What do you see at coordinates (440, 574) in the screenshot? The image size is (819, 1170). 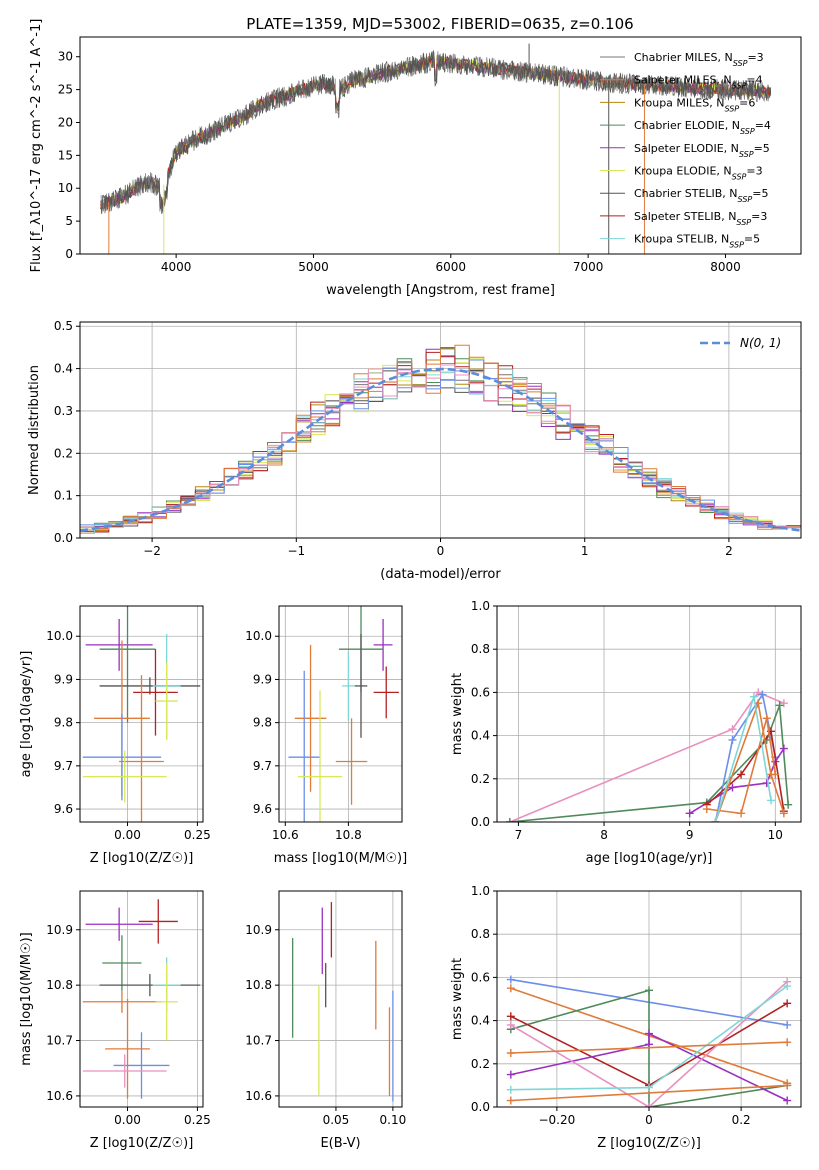 I see `x-axis-label: (data-model)/error` at bounding box center [440, 574].